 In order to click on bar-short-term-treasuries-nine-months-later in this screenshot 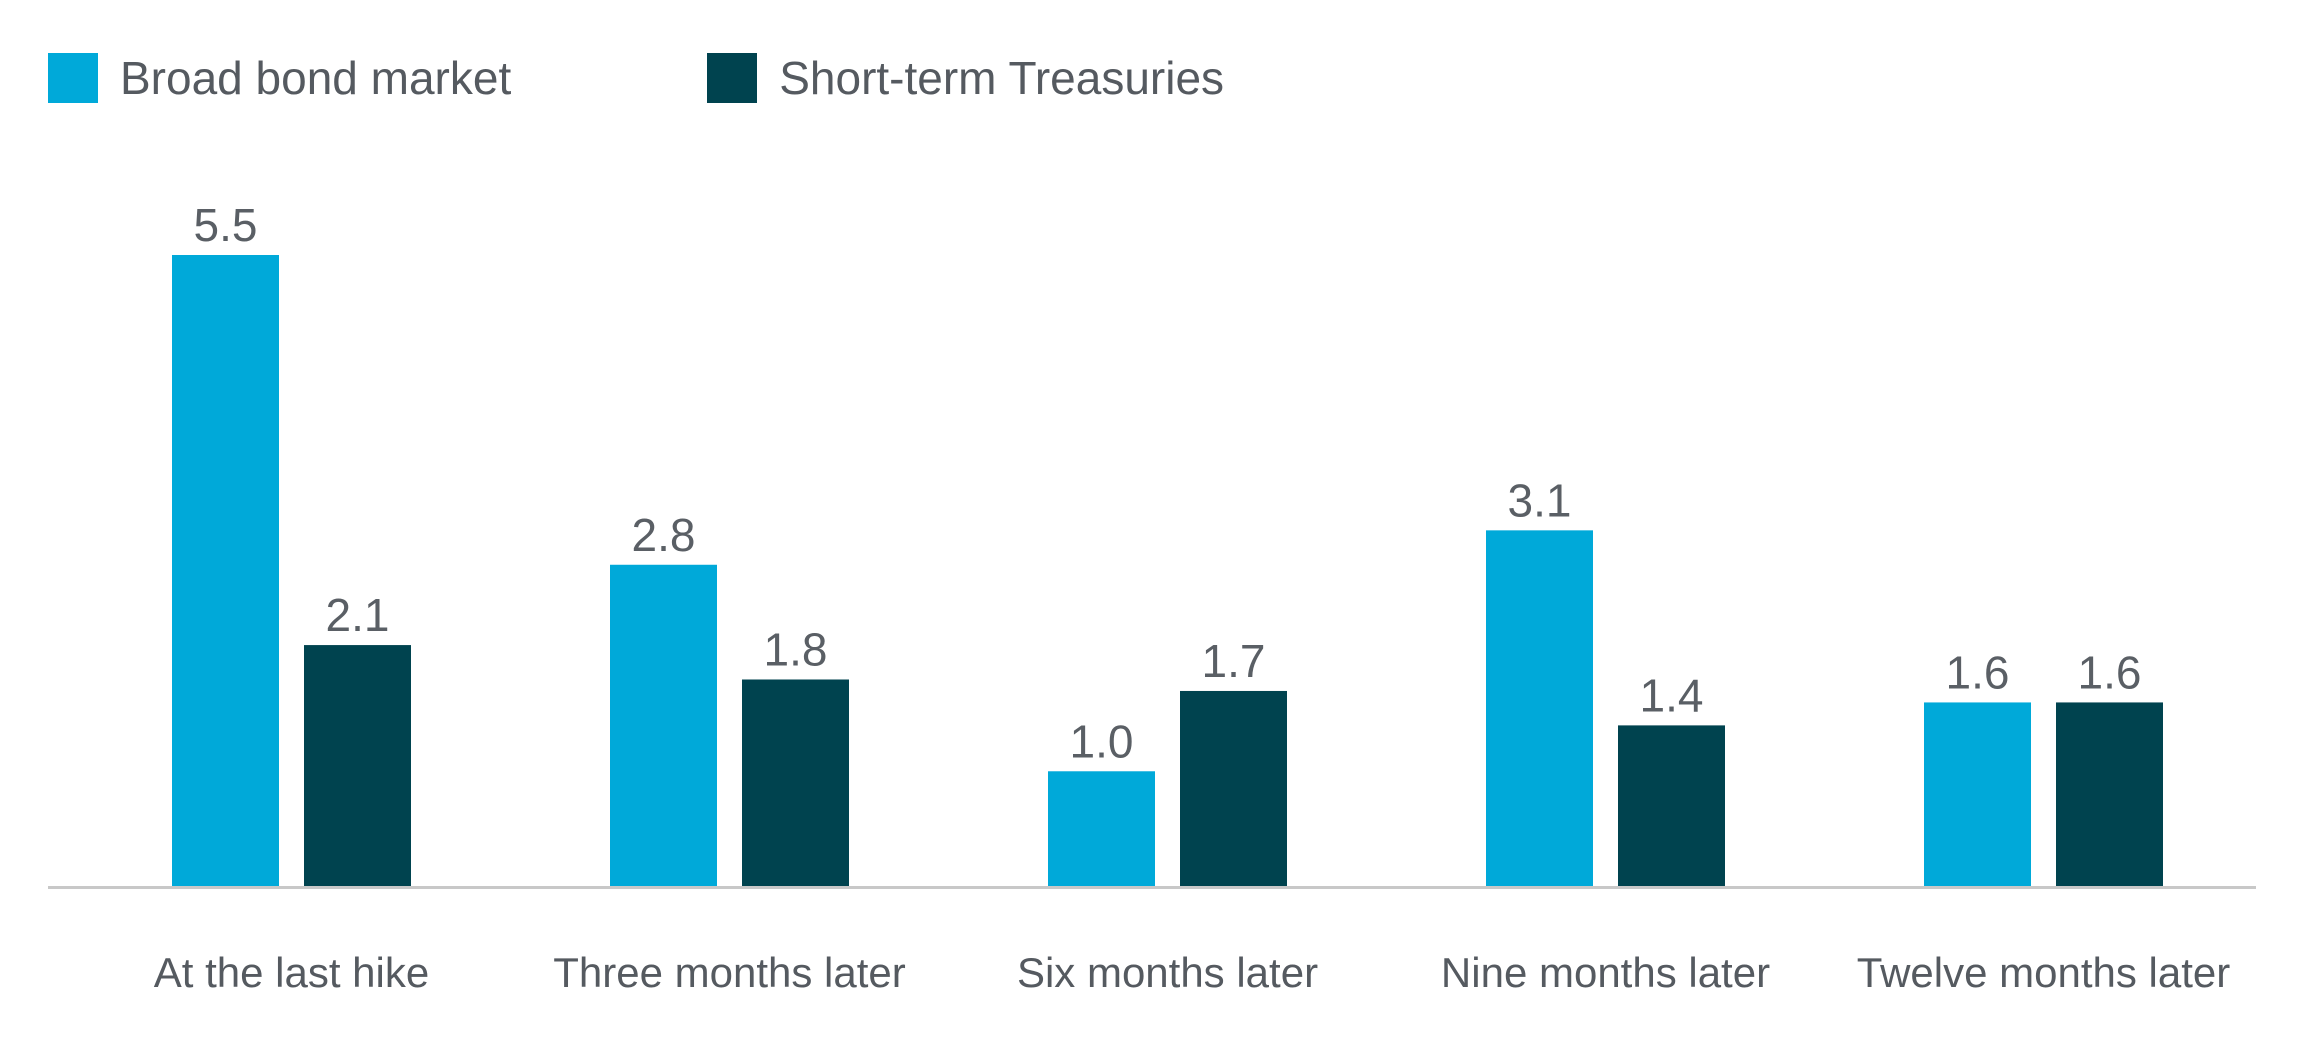, I will do `click(1671, 805)`.